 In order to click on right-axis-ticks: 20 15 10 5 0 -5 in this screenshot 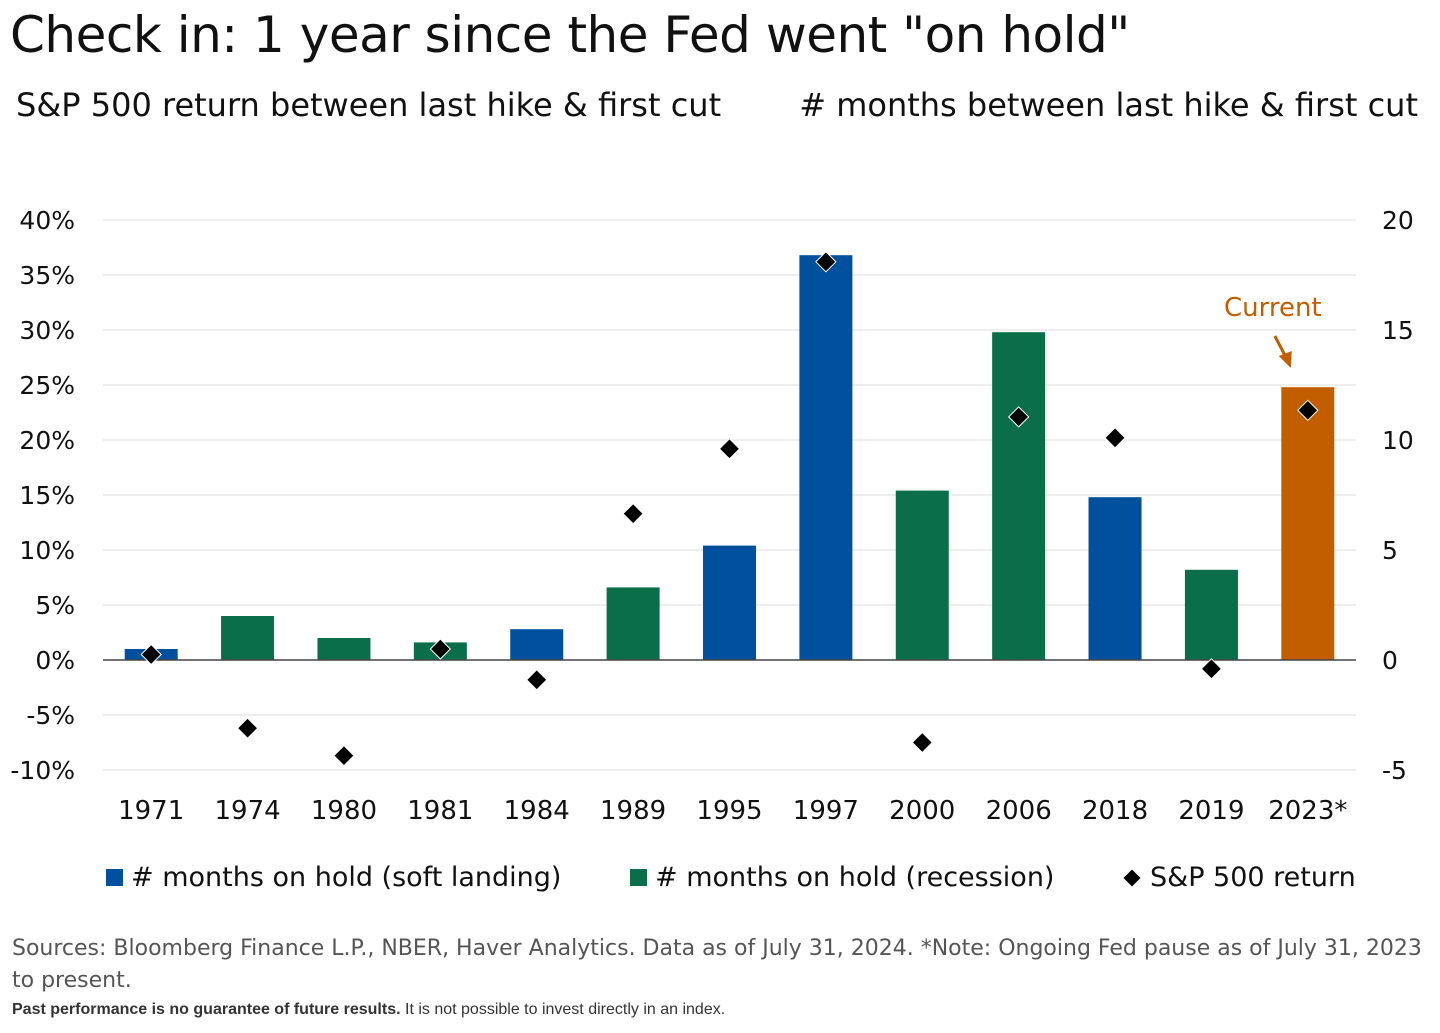, I will do `click(1398, 495)`.